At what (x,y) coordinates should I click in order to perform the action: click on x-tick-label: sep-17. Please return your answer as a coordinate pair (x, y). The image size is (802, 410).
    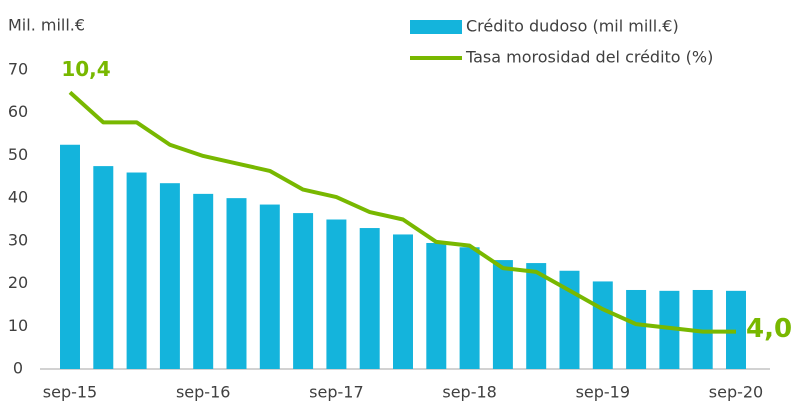
    Looking at the image, I should click on (336, 392).